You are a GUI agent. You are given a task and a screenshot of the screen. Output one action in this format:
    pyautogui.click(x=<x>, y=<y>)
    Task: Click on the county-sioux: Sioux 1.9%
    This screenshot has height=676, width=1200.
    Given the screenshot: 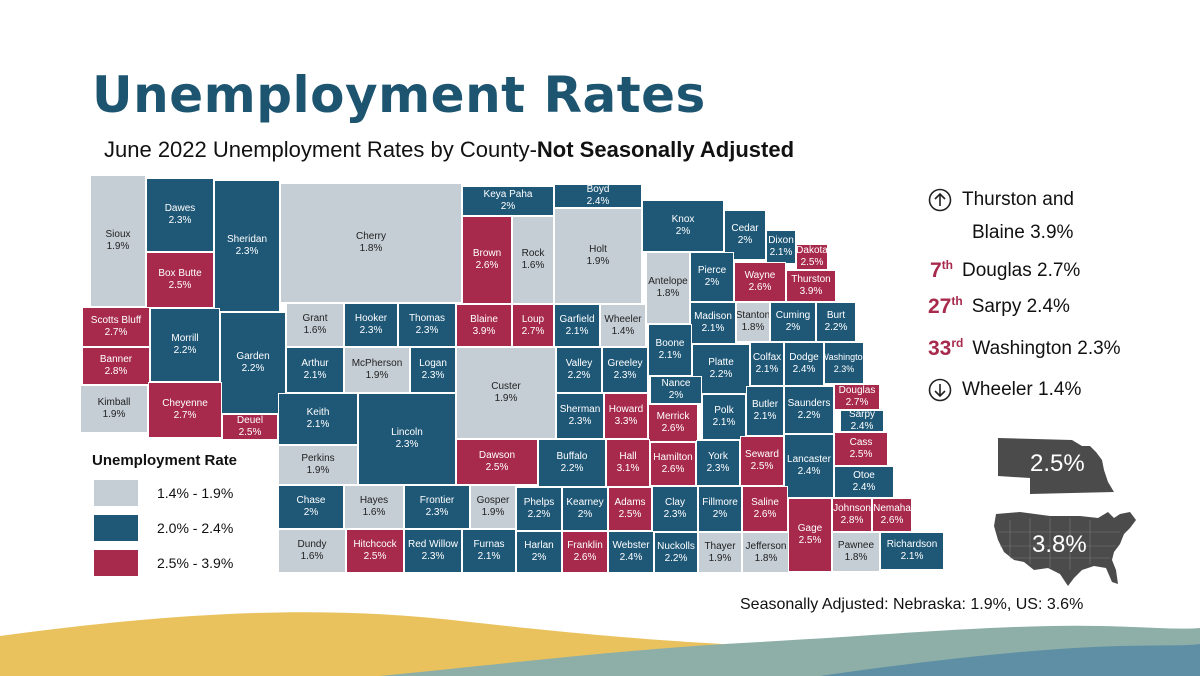 What is the action you would take?
    pyautogui.click(x=118, y=241)
    